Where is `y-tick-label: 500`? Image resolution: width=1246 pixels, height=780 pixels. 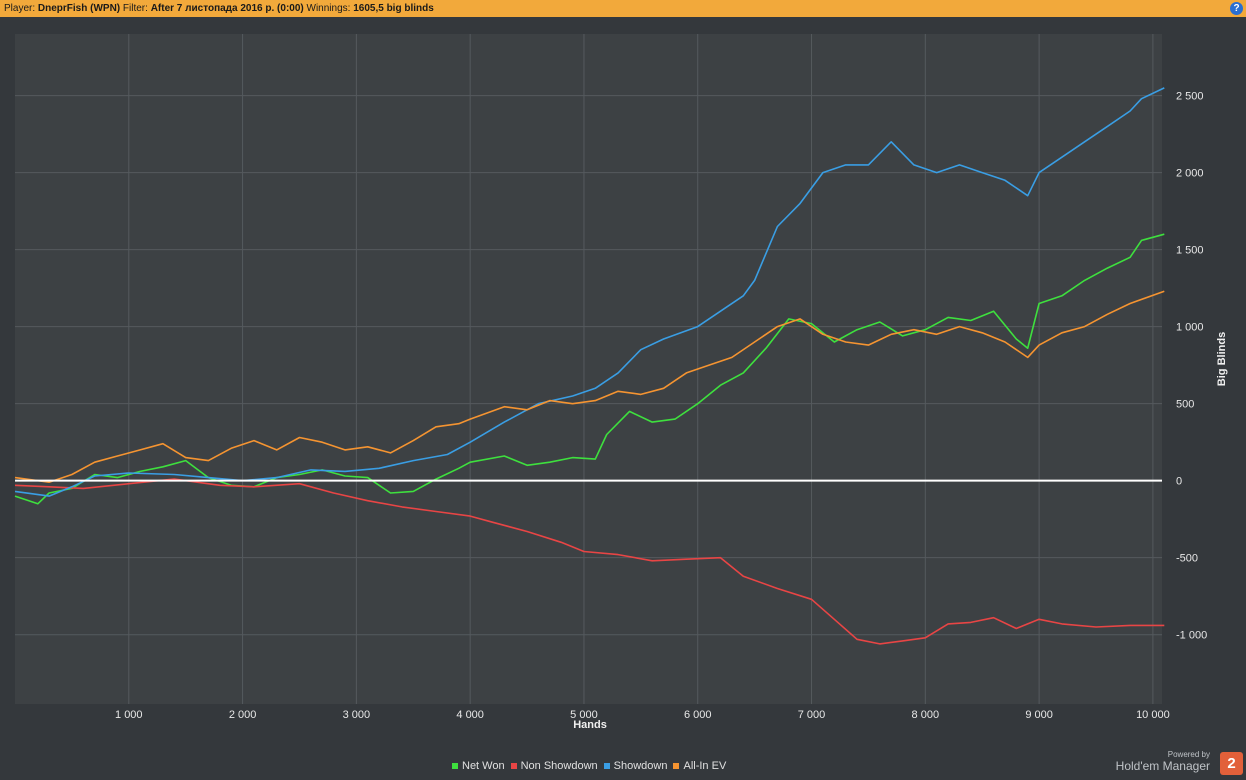 y-tick-label: 500 is located at coordinates (1185, 405).